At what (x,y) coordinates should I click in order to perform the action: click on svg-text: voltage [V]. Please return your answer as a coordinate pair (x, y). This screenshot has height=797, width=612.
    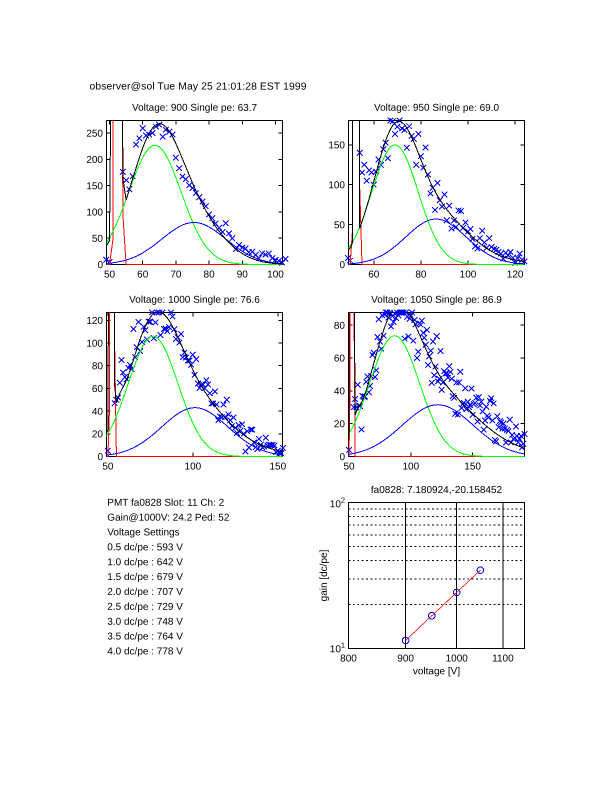
    Looking at the image, I should click on (436, 671).